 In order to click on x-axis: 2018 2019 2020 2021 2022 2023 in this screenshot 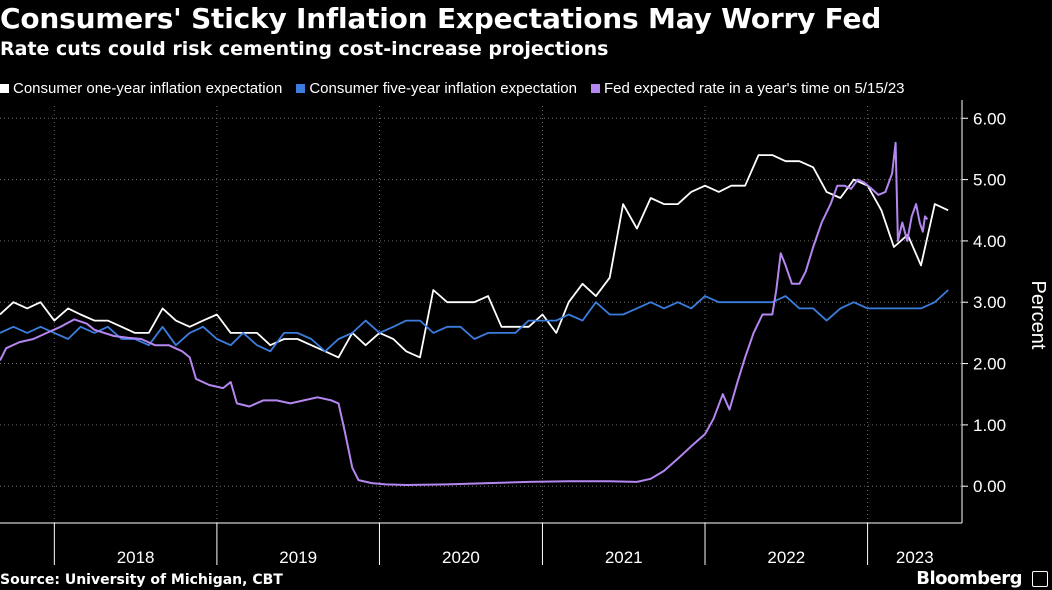, I will do `click(481, 544)`.